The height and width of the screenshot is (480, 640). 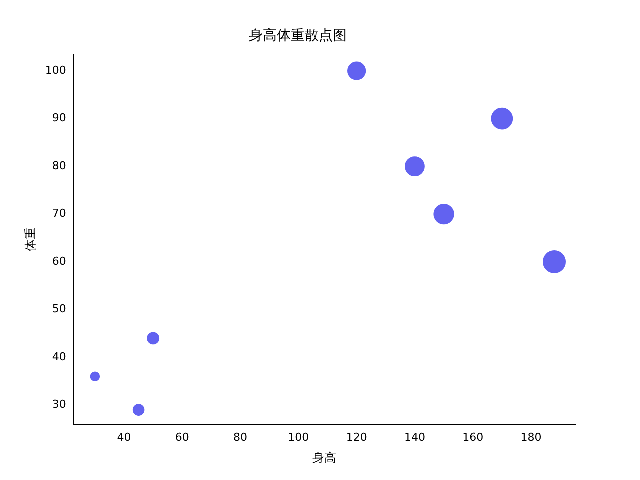 I want to click on y-tick-label: 50, so click(x=59, y=309).